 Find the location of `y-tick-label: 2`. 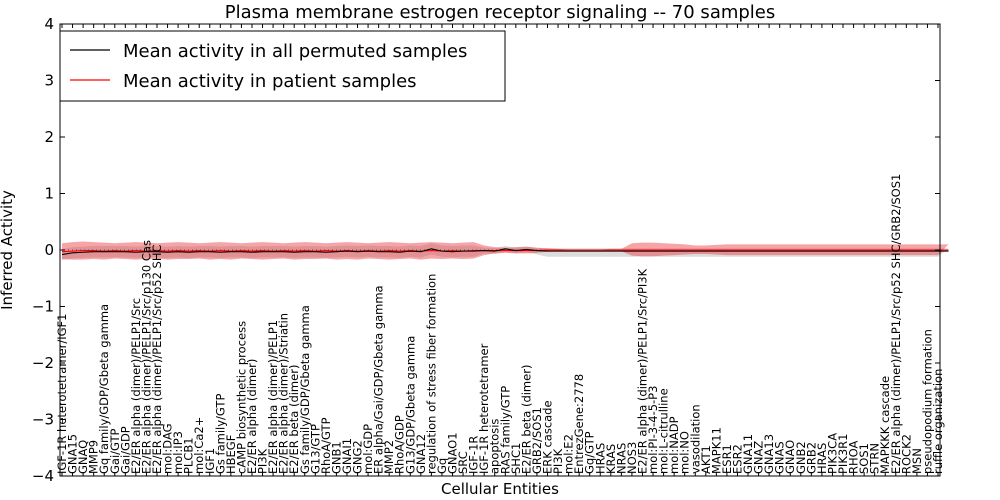

y-tick-label: 2 is located at coordinates (49, 137).